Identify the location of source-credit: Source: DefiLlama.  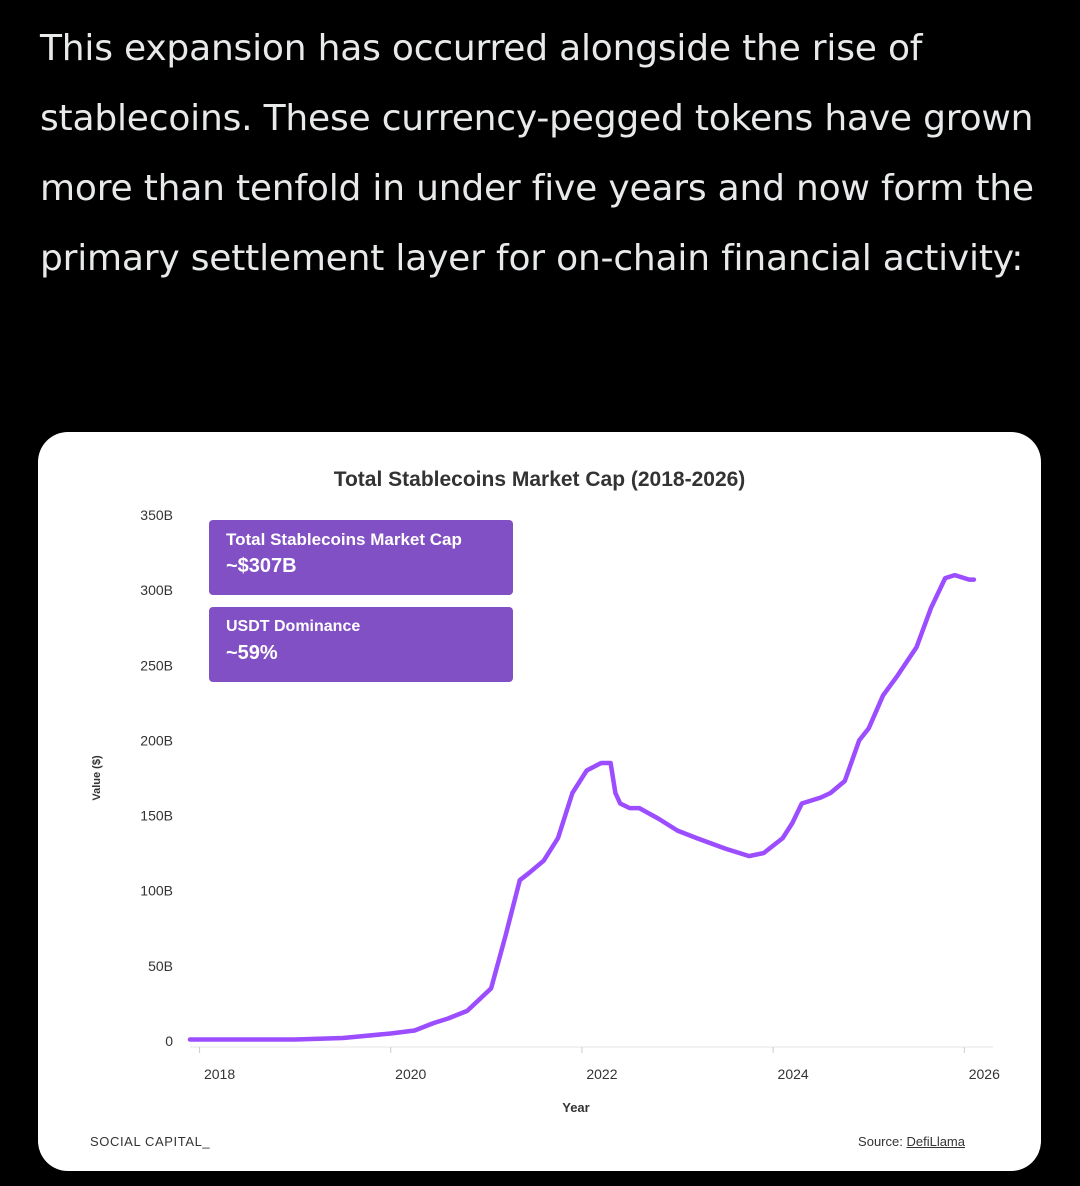
(911, 1141).